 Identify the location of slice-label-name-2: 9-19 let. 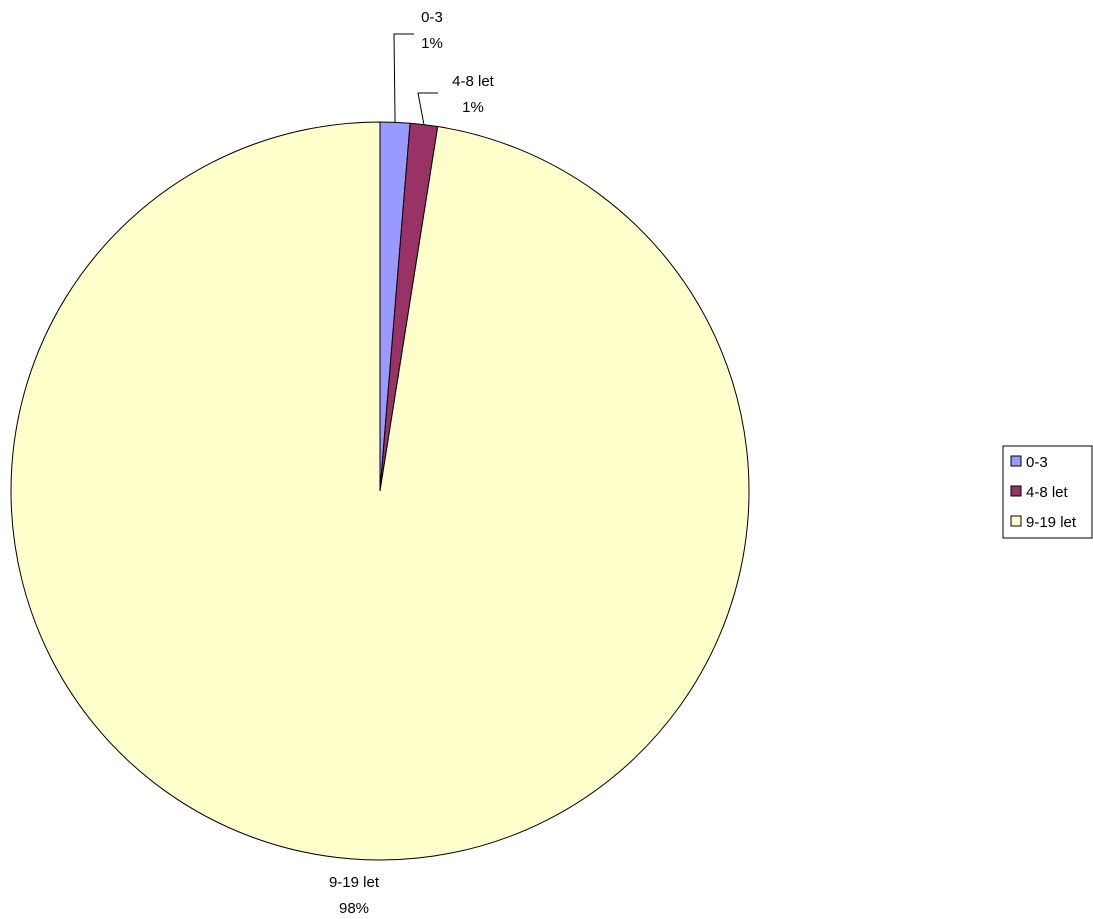
(354, 882).